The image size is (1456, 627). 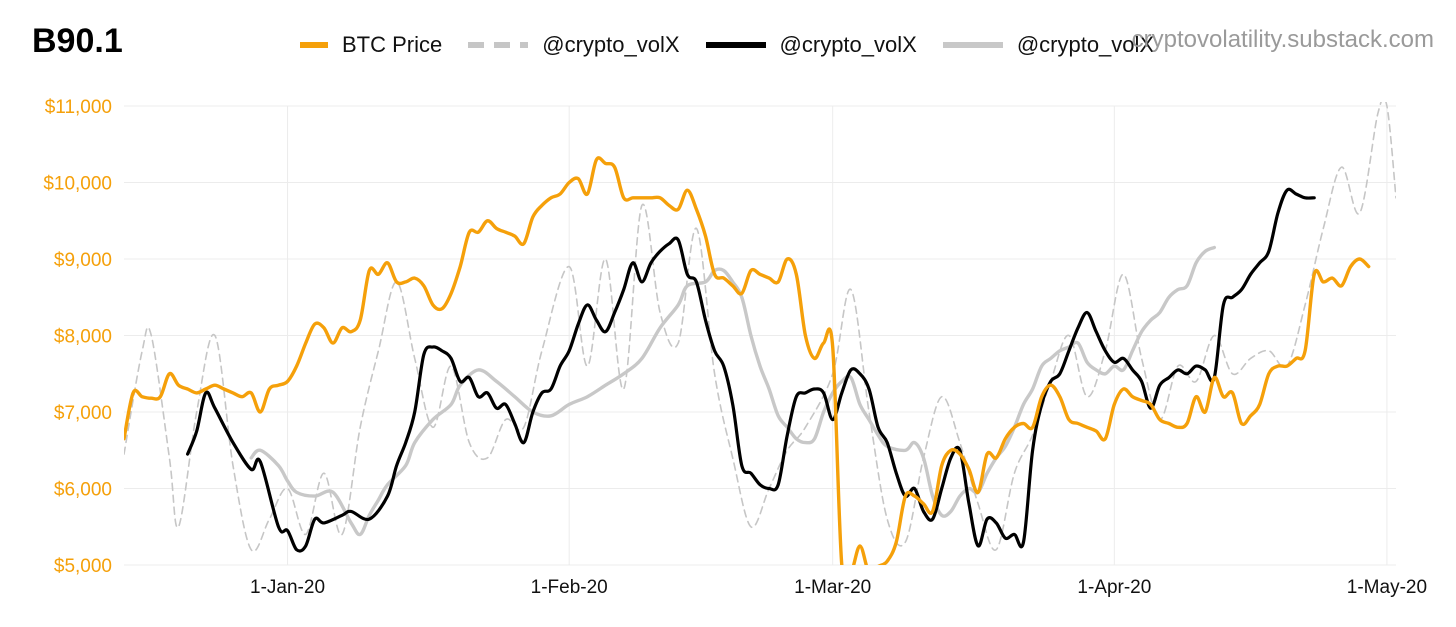 What do you see at coordinates (611, 44) in the screenshot?
I see `legend-label-vol-dashed: @crypto_volX` at bounding box center [611, 44].